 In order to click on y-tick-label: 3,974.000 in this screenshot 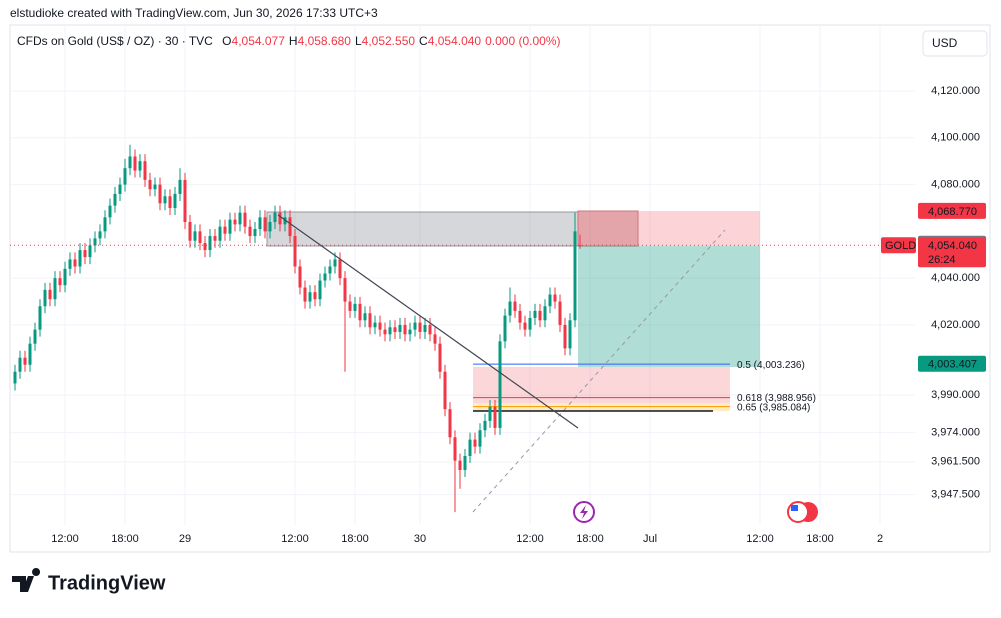, I will do `click(955, 432)`.